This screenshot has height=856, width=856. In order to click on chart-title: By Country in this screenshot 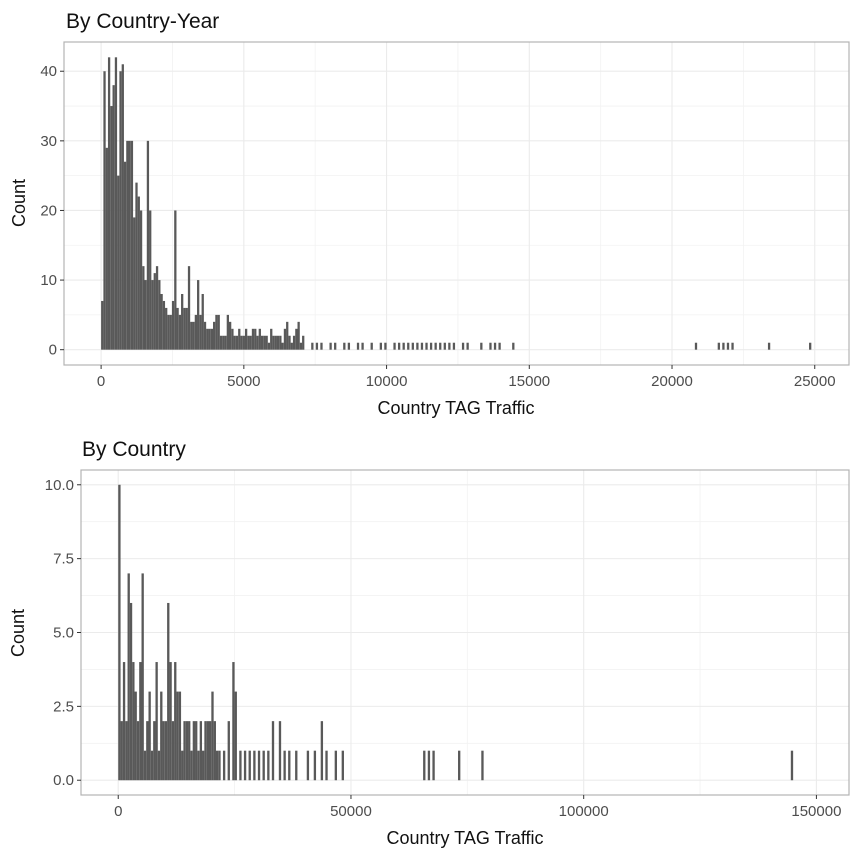, I will do `click(134, 449)`.